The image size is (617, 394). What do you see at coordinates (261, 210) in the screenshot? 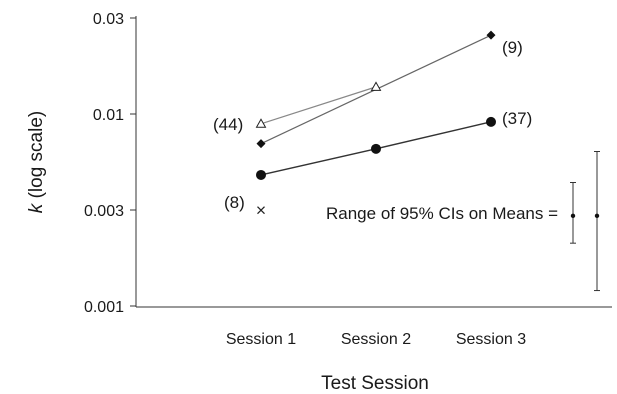
I see `data-point-cross` at bounding box center [261, 210].